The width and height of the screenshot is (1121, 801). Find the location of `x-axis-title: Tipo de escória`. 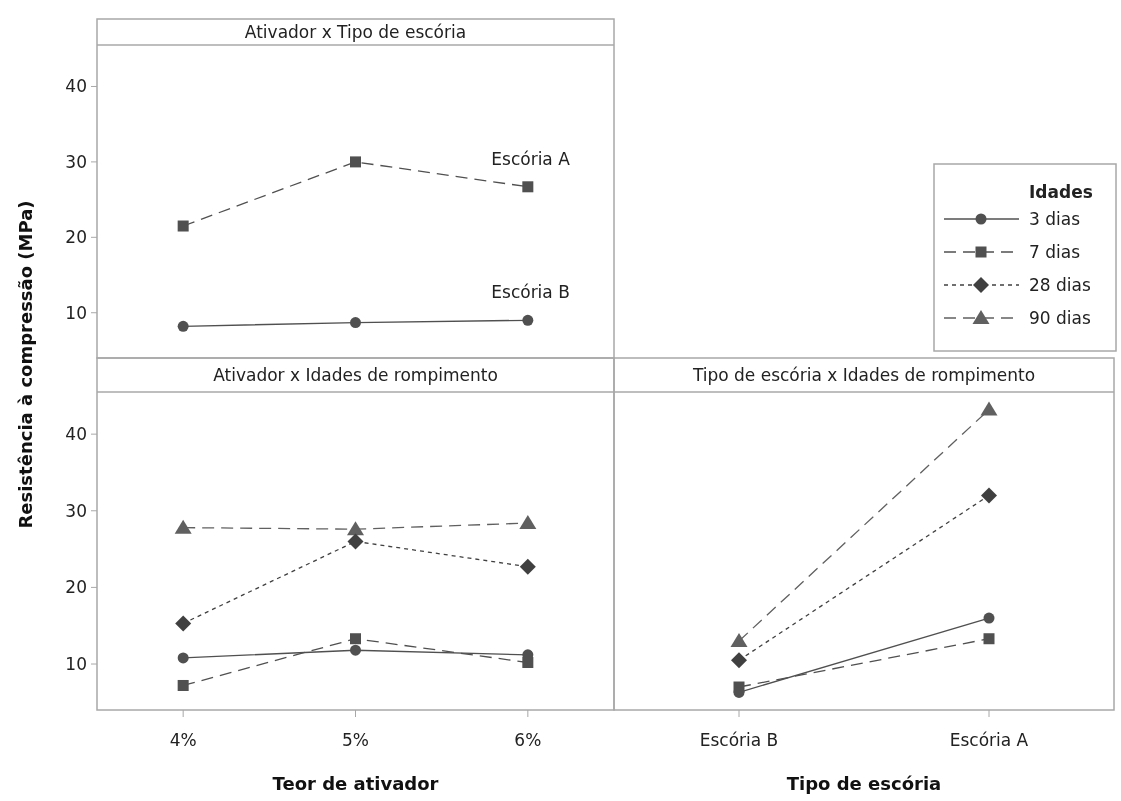

x-axis-title: Tipo de escória is located at coordinates (864, 783).